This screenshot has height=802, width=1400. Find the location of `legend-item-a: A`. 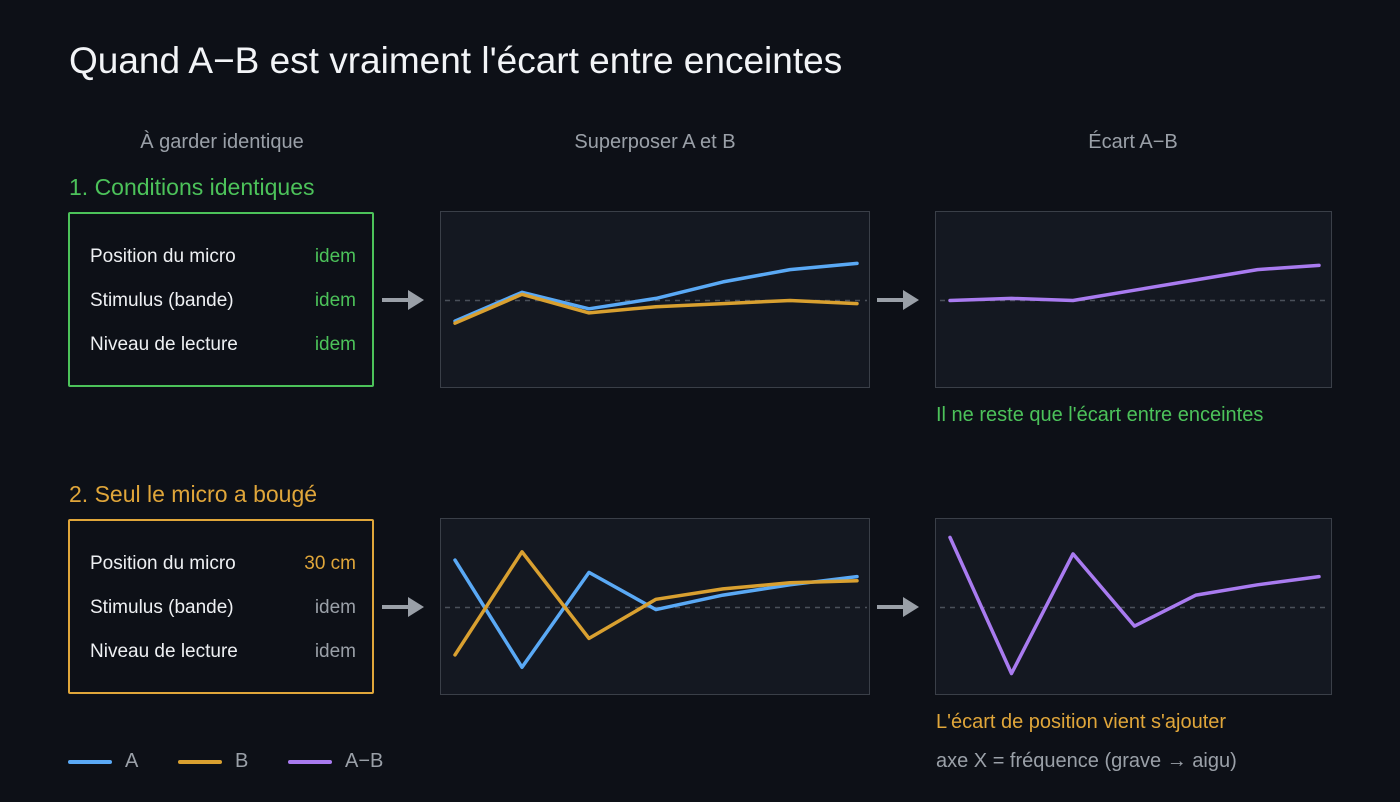

legend-item-a: A is located at coordinates (123, 762).